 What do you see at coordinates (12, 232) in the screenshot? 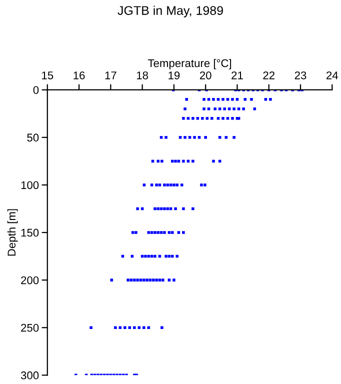
I see `y-axis-title: Depth [m]` at bounding box center [12, 232].